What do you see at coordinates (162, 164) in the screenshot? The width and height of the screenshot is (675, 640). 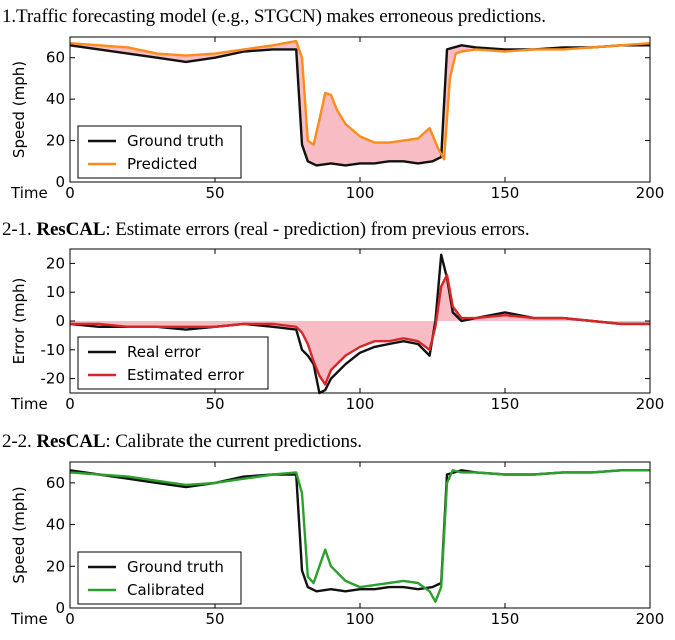 I see `legend-label: Predicted` at bounding box center [162, 164].